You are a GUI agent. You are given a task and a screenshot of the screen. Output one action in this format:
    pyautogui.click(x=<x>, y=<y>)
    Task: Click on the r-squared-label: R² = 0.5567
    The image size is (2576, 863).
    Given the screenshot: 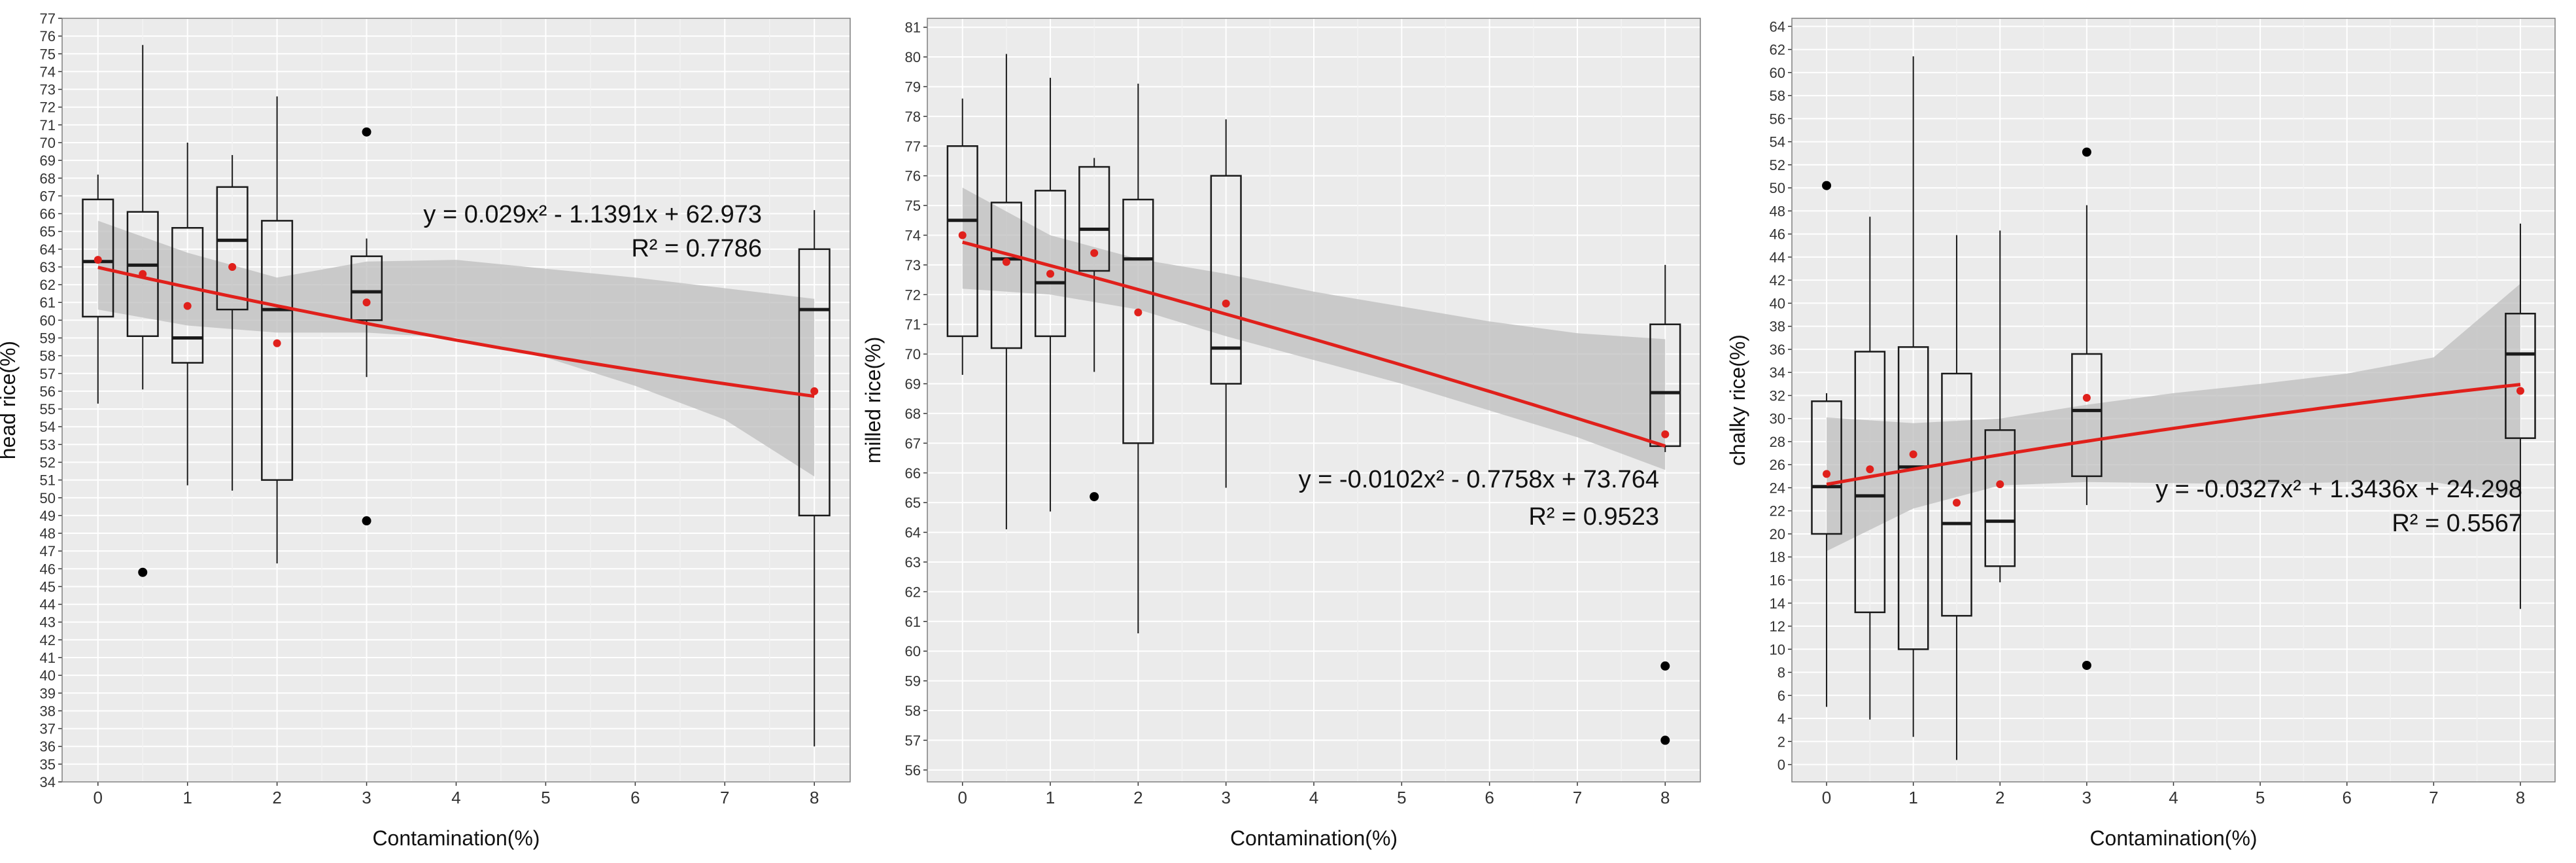 What is the action you would take?
    pyautogui.click(x=2457, y=523)
    